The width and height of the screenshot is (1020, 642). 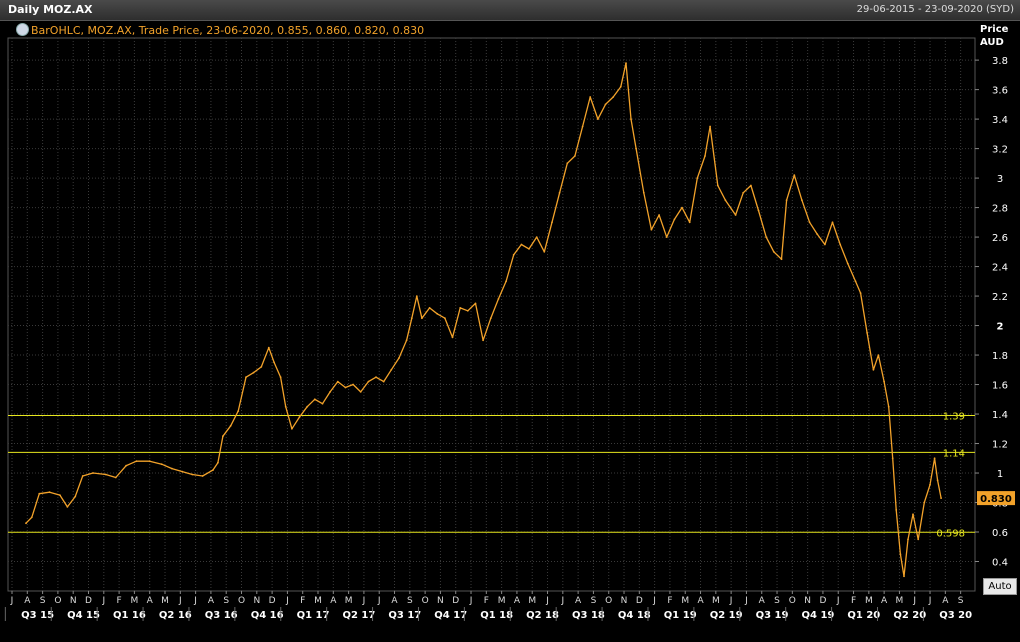 What do you see at coordinates (996, 499) in the screenshot?
I see `last-price-label: 0.830` at bounding box center [996, 499].